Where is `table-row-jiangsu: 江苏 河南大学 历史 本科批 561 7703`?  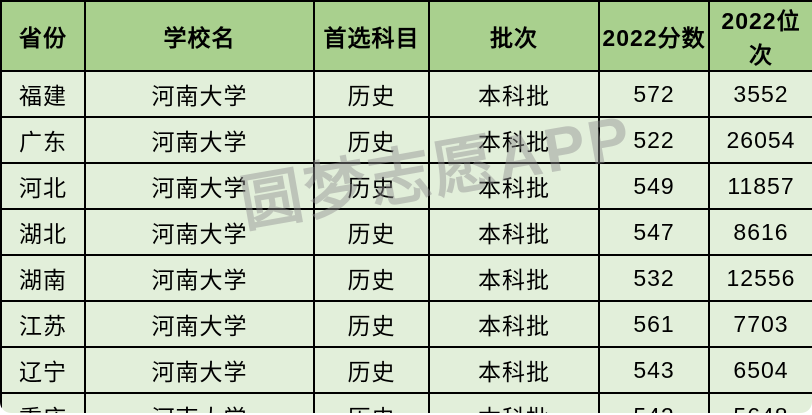 table-row-jiangsu: 江苏 河南大学 历史 本科批 561 7703 is located at coordinates (406, 324).